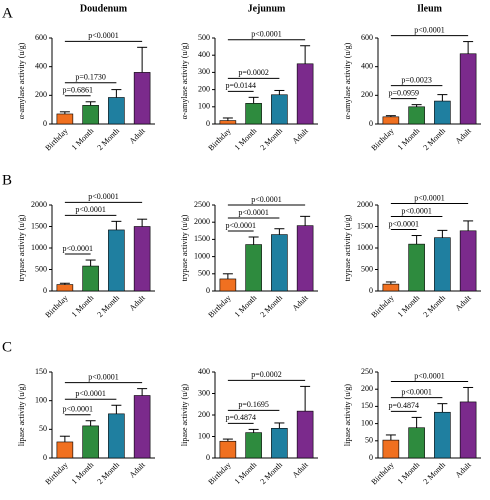 This screenshot has width=490, height=500. Describe the element at coordinates (347, 247) in the screenshot. I see `y-axis-label: trypase activity (u/g)` at that location.